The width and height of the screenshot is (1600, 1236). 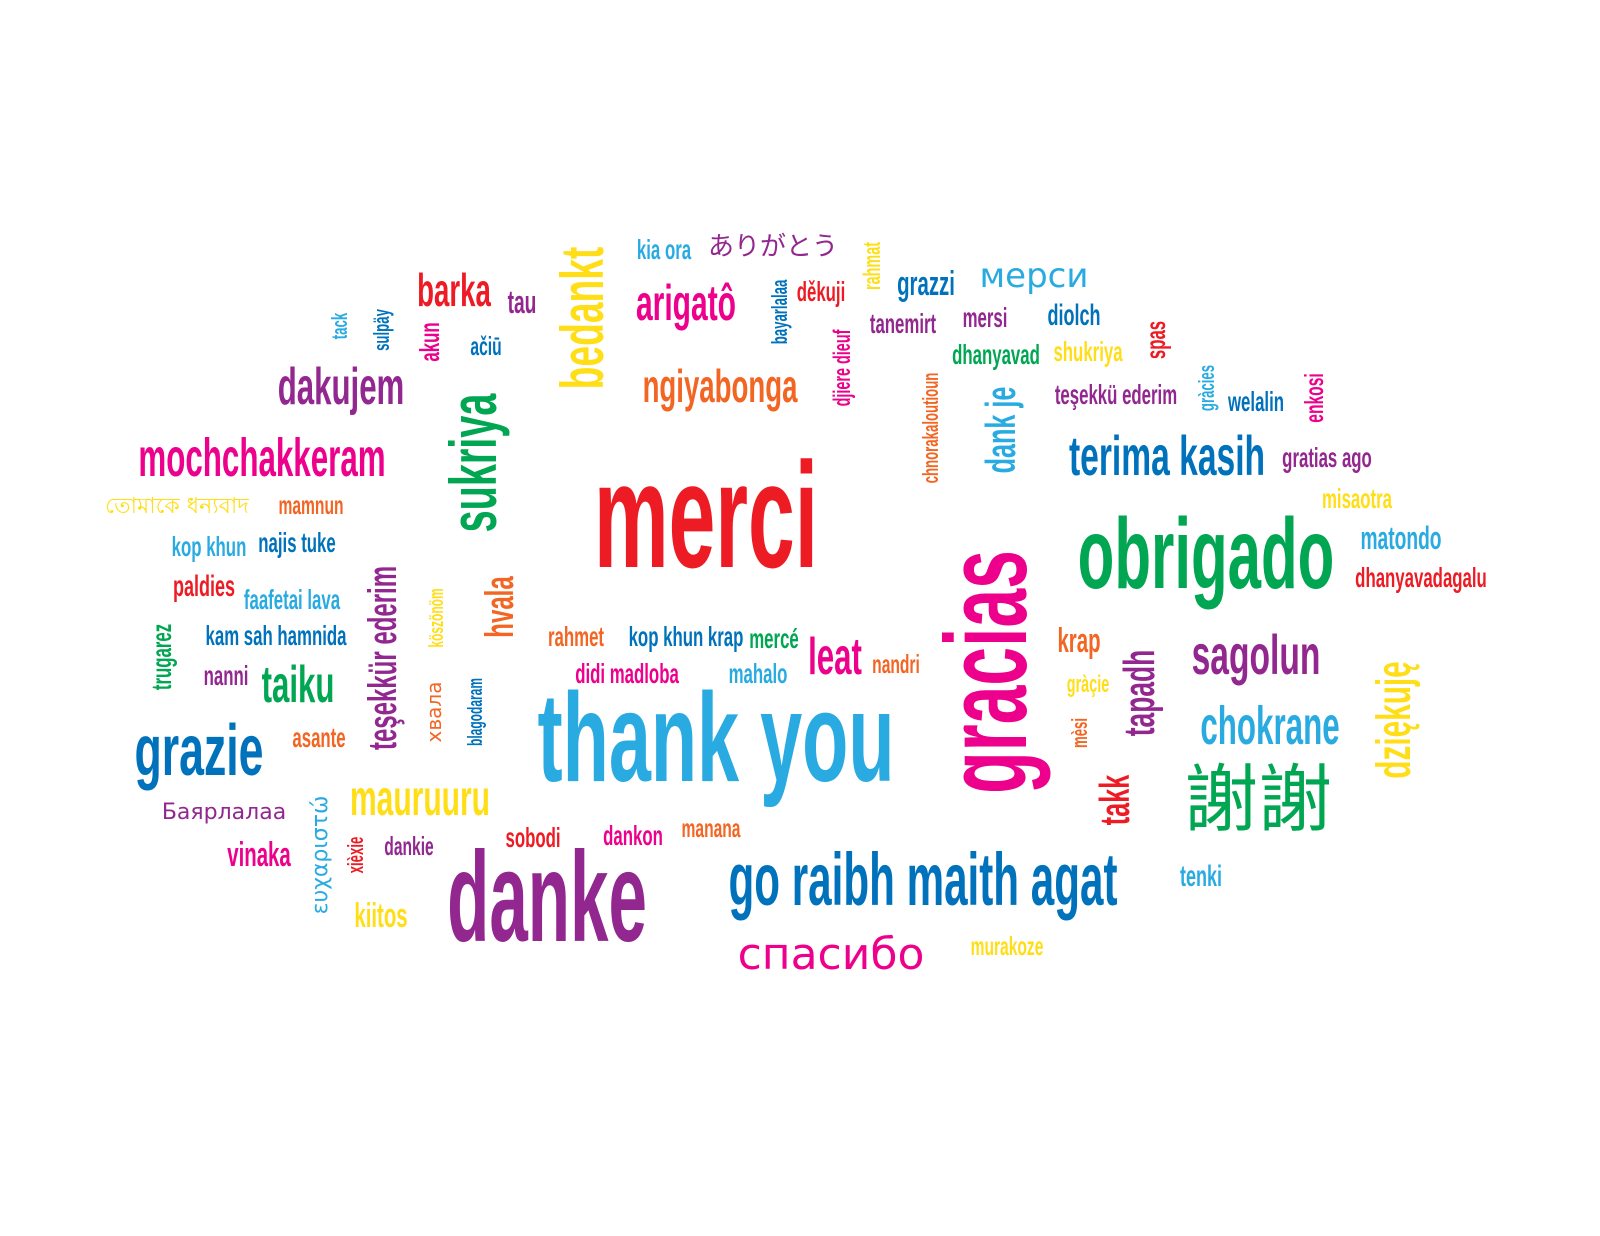 What do you see at coordinates (1139, 693) in the screenshot?
I see `word-tapadh: tapadh` at bounding box center [1139, 693].